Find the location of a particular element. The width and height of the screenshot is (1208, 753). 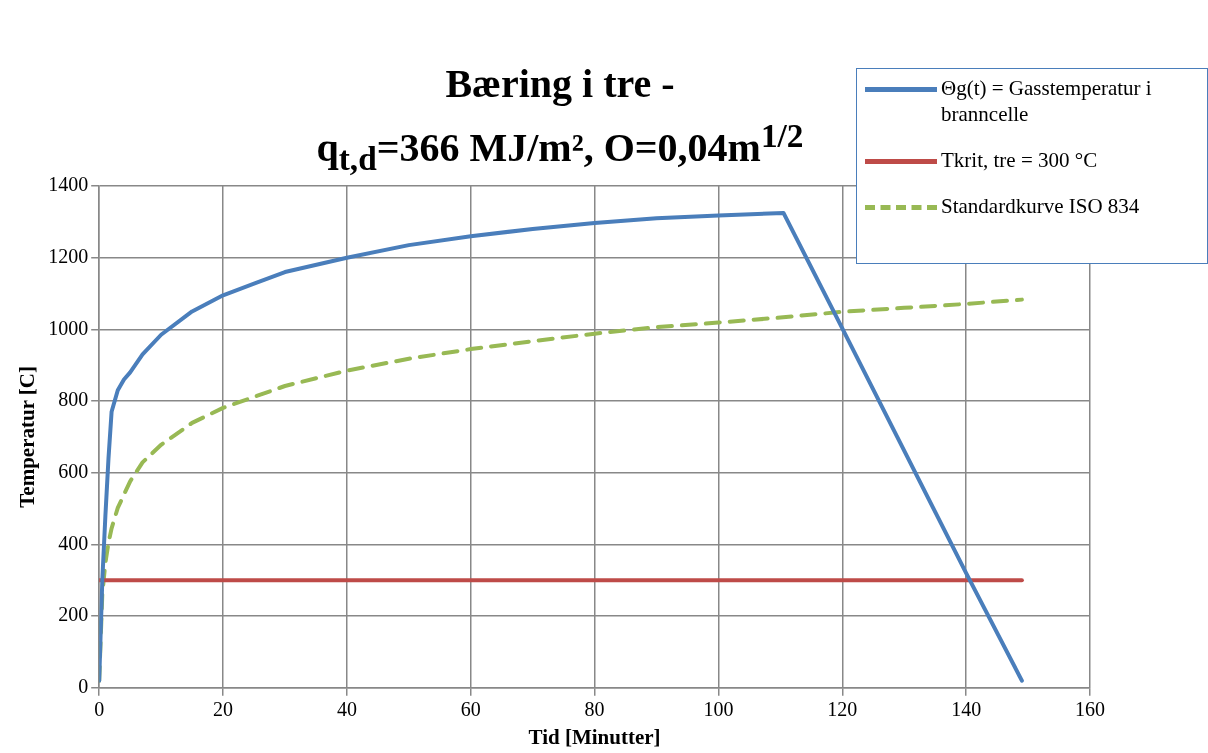

chart-title: Bæring i tre - q$_{t,d}$=366 MJ/m², O=0,04m$^{1/2}$ is located at coordinates (560, 119).